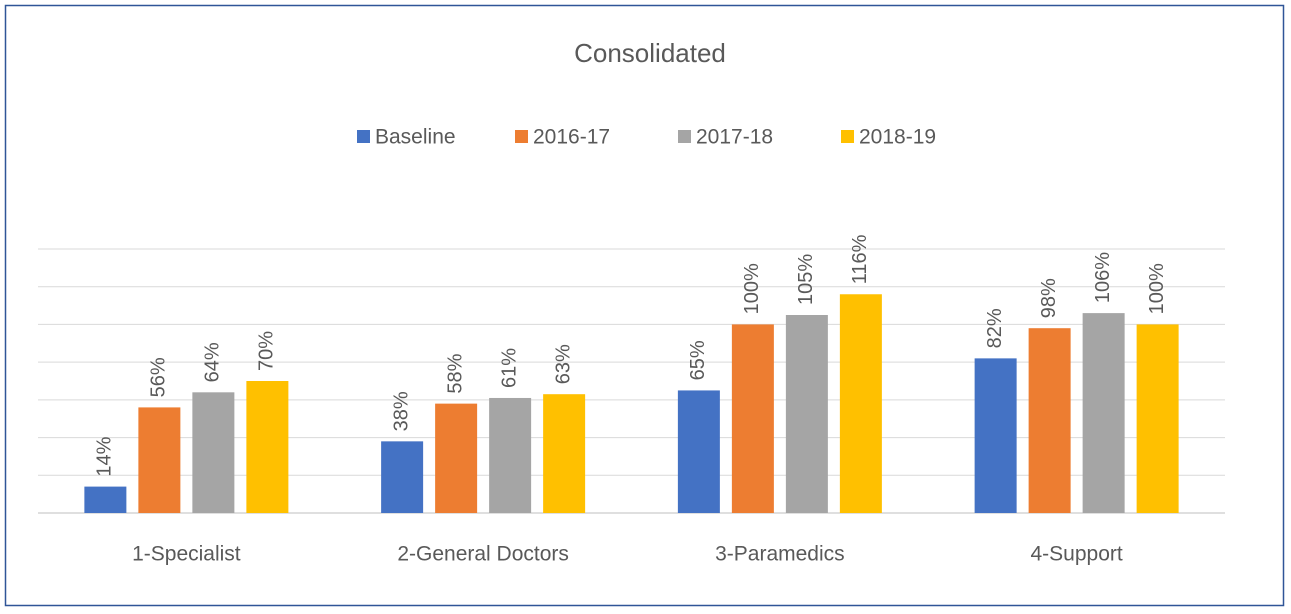 The height and width of the screenshot is (614, 1291). What do you see at coordinates (734, 137) in the screenshot?
I see `legend-label: 2017-18` at bounding box center [734, 137].